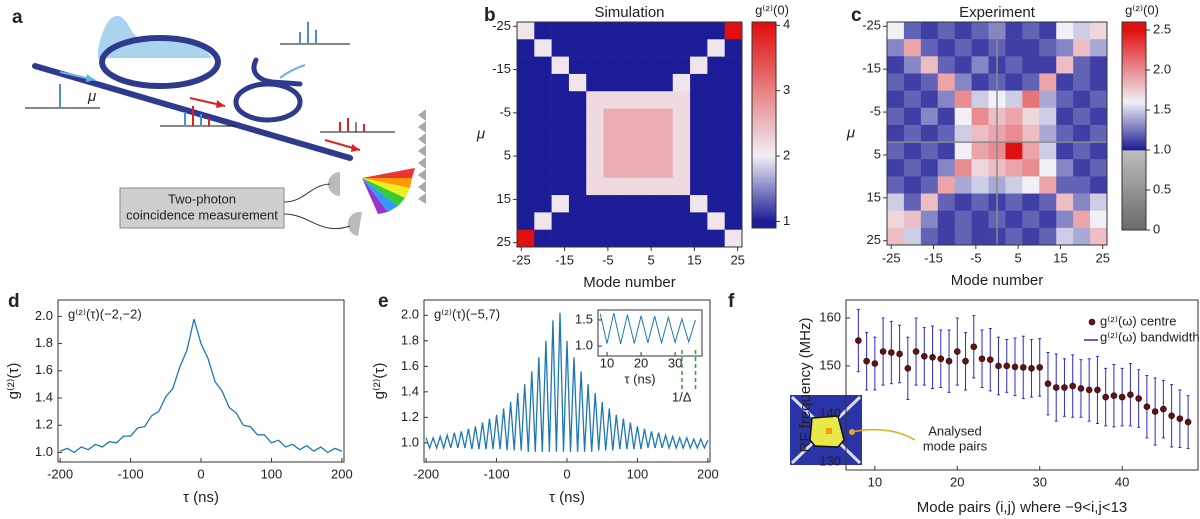  Describe the element at coordinates (386, 188) in the screenshot. I see `spectrum` at that location.